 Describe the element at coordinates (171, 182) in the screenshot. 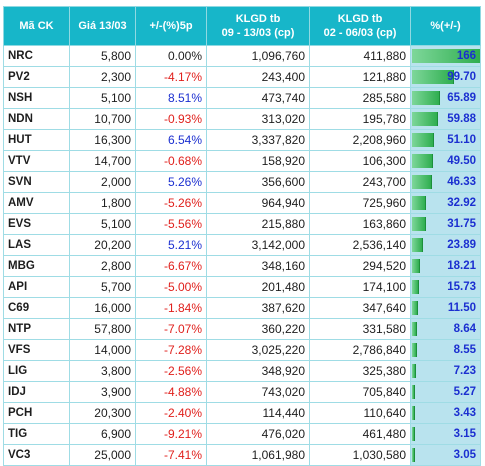

I see `change-cell: 5.26%` at that location.